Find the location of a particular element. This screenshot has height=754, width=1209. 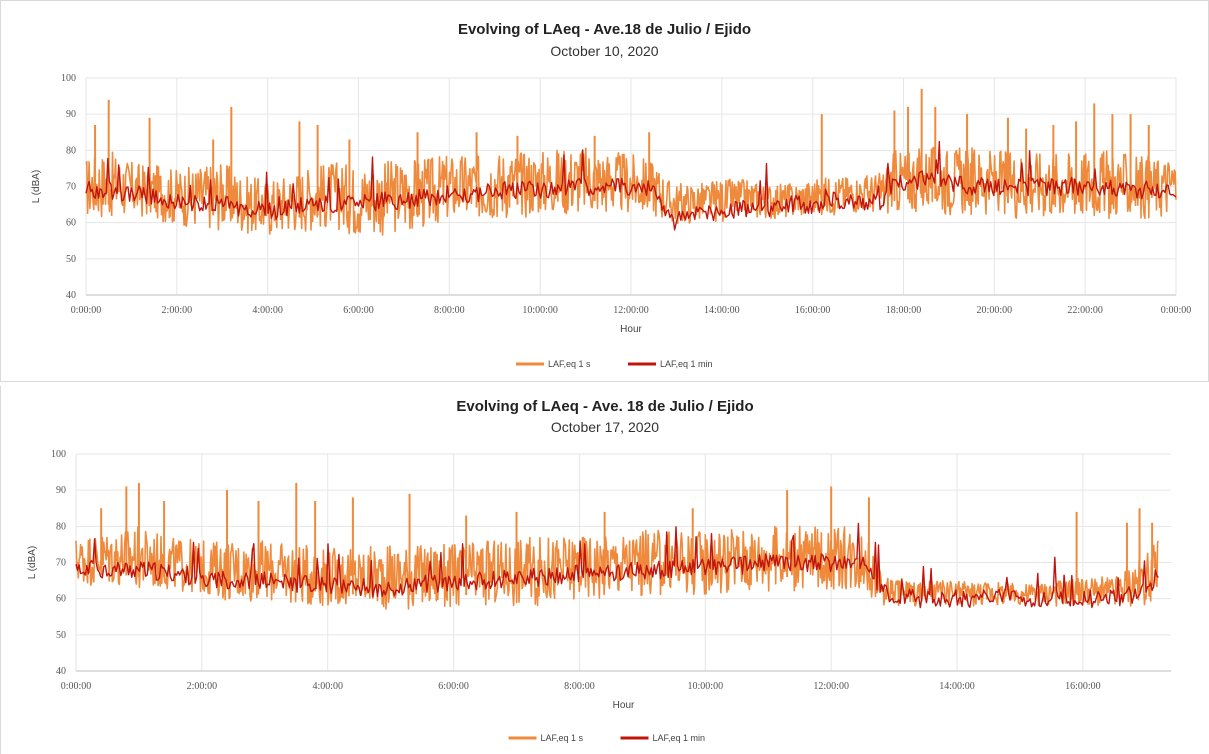

x-tick-label: 18:00:00 is located at coordinates (904, 310).